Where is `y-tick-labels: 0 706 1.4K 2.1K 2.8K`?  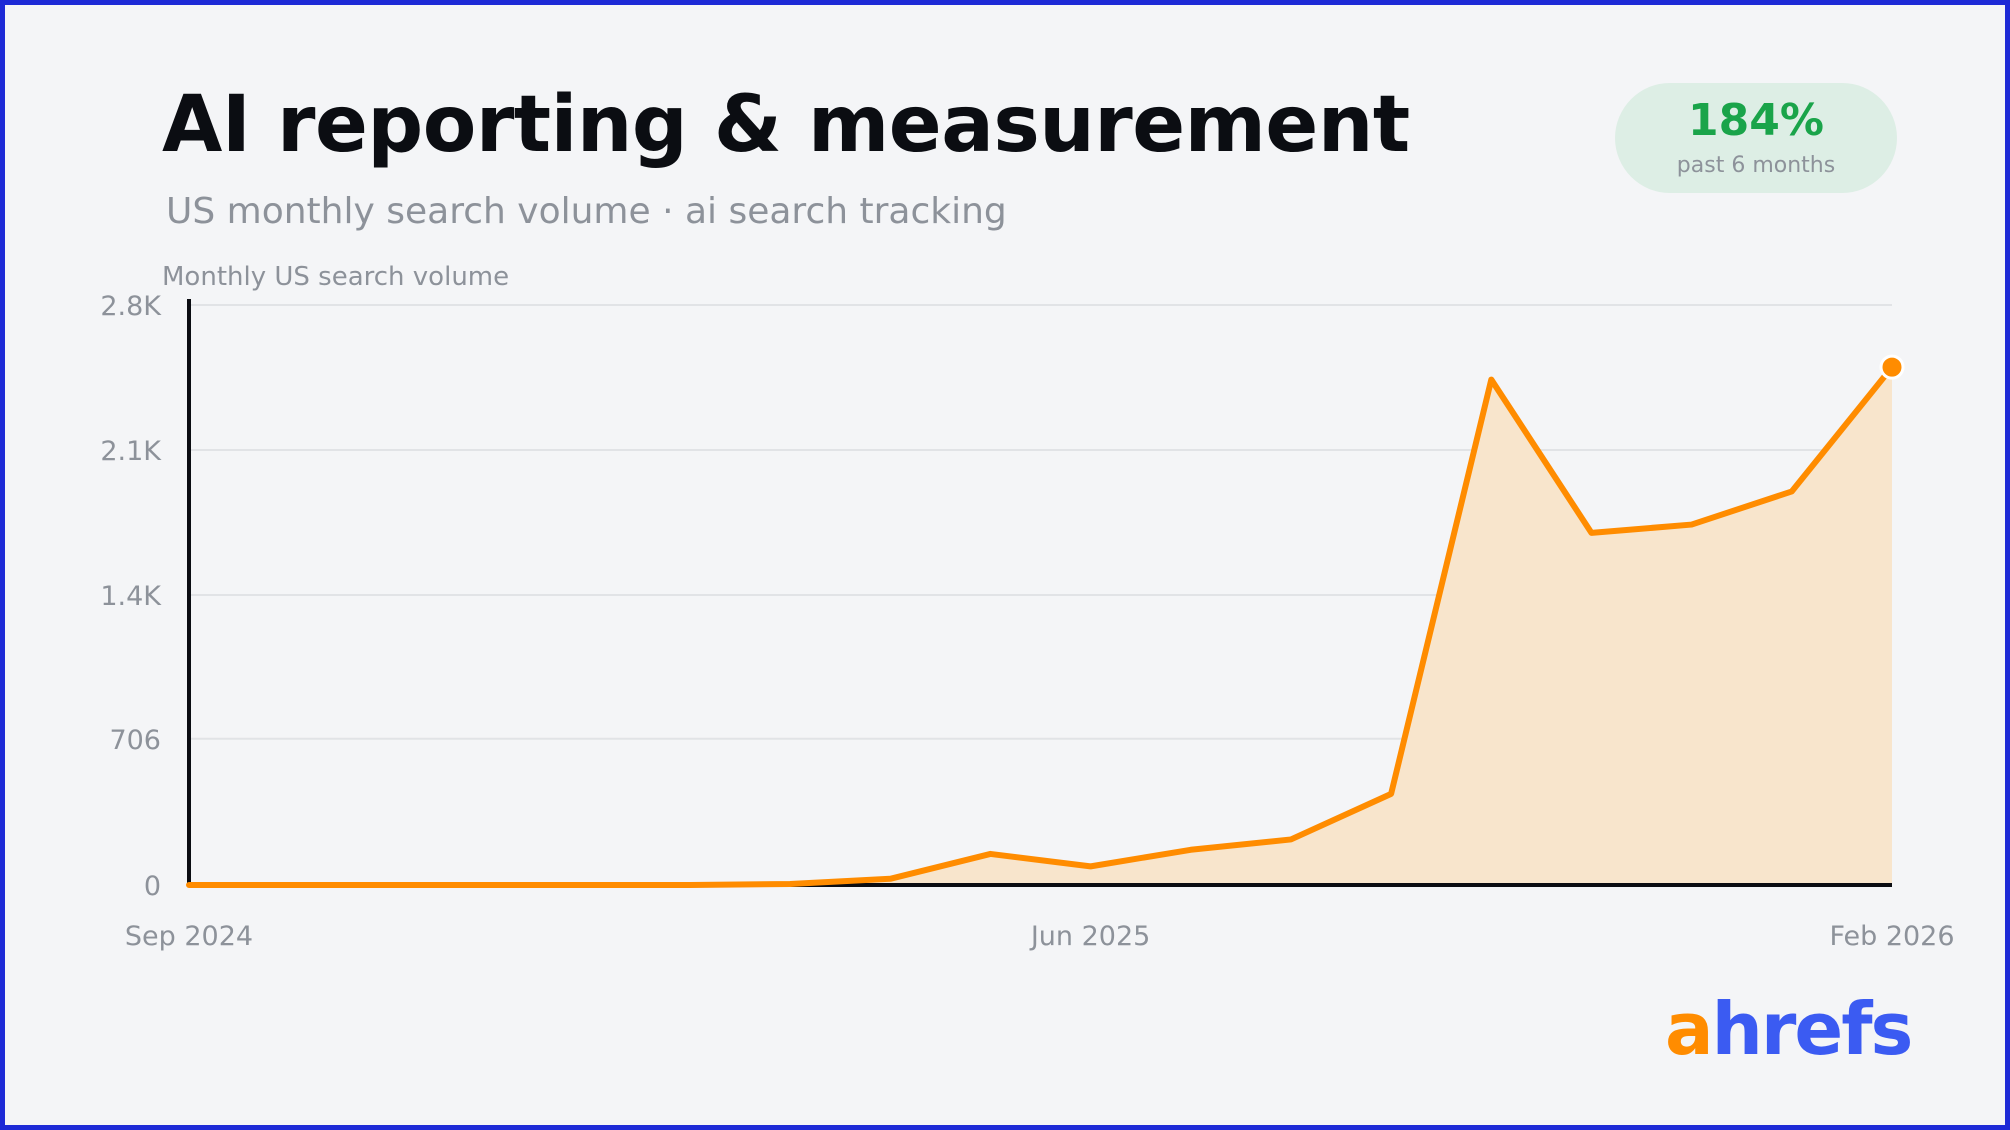 y-tick-labels: 0 706 1.4K 2.1K 2.8K is located at coordinates (131, 596).